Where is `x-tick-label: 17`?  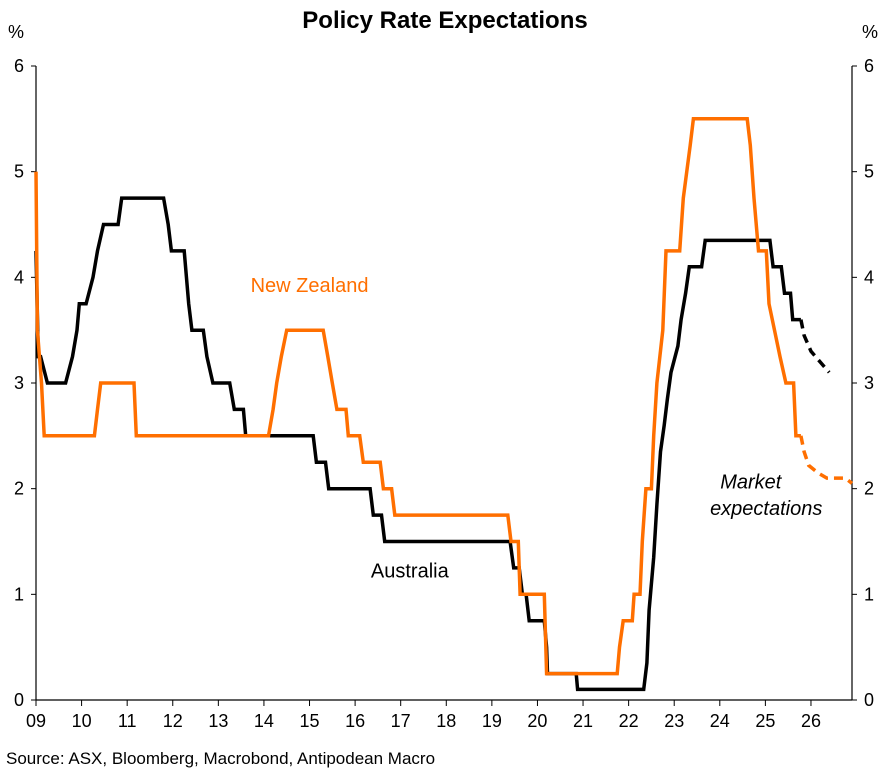
x-tick-label: 17 is located at coordinates (401, 721).